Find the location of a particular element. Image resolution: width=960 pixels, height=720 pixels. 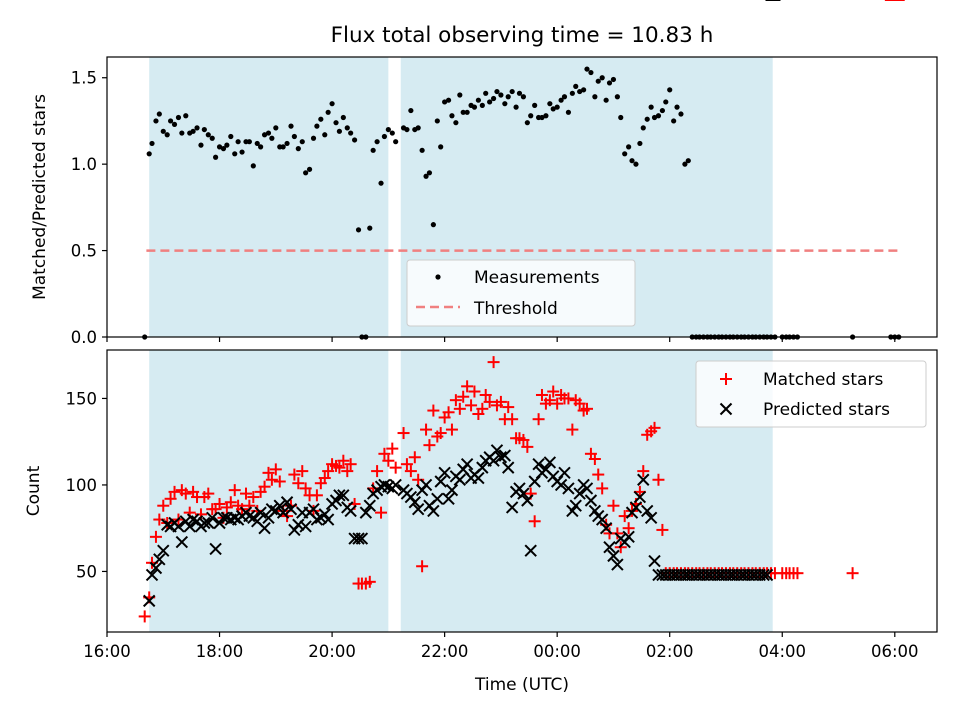

x-tick-label: 22:00 is located at coordinates (445, 651).